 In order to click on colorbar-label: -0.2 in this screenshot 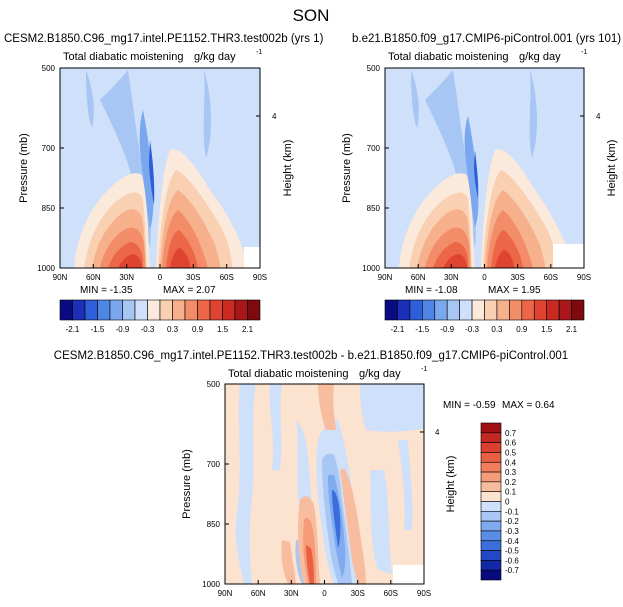, I will do `click(512, 521)`.